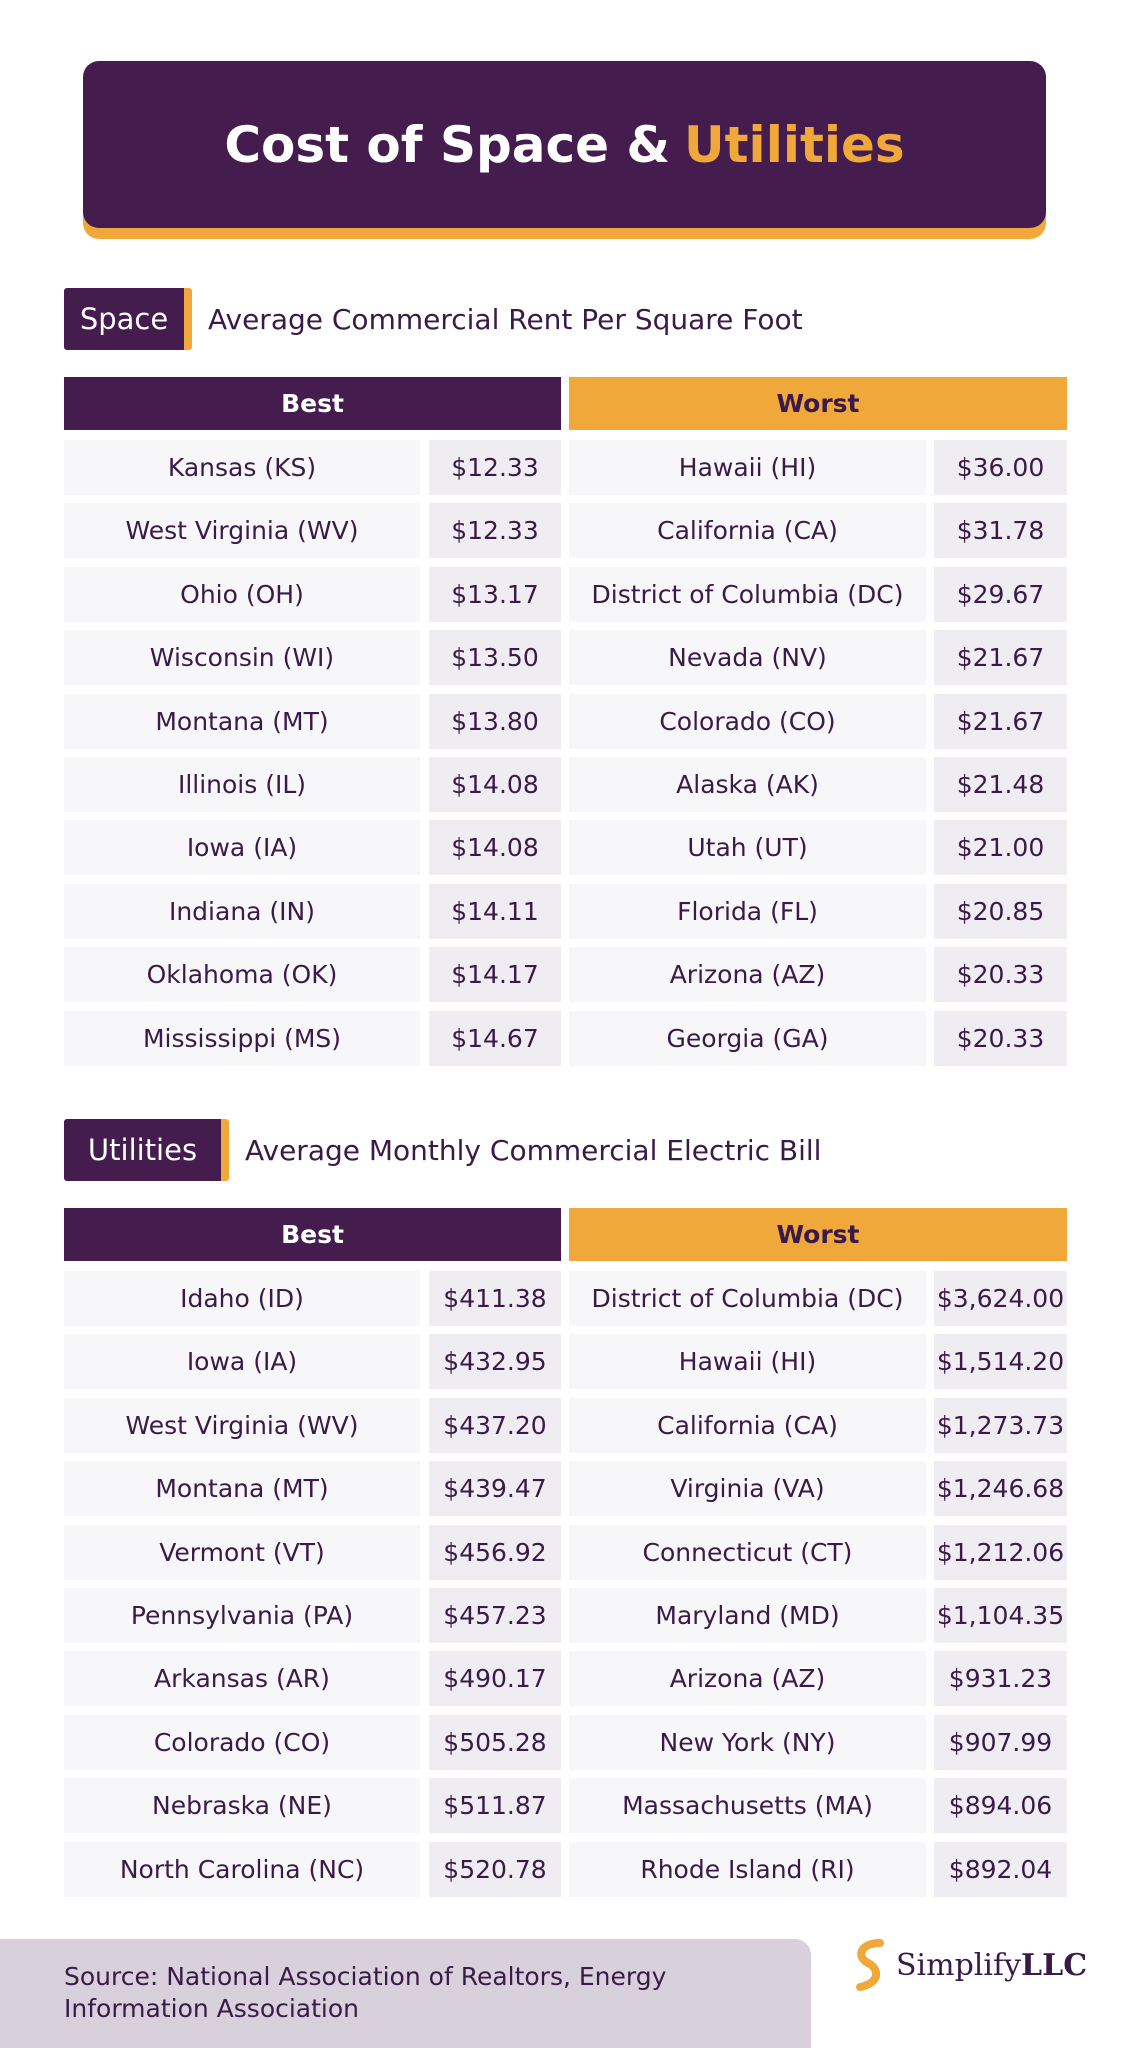  Describe the element at coordinates (128, 319) in the screenshot. I see `section-tag: Space` at that location.